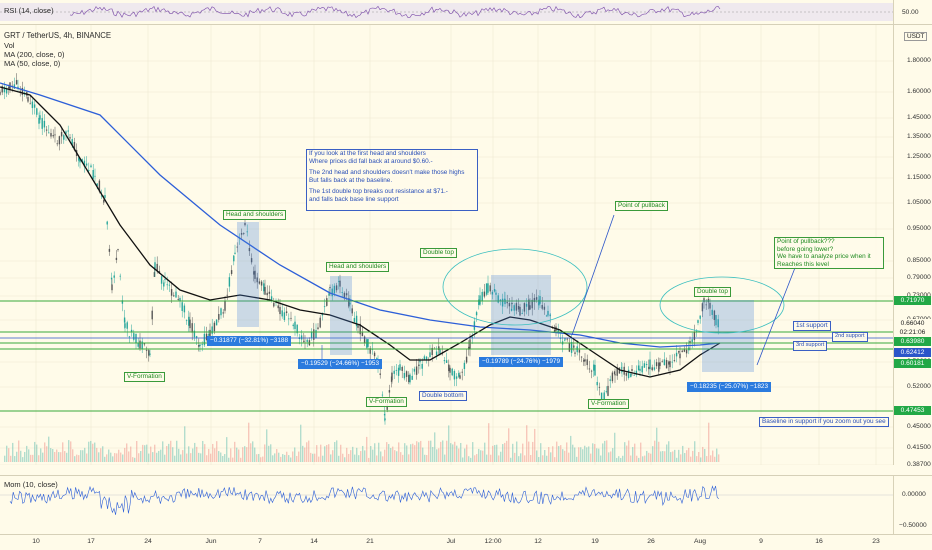 This screenshot has height=550, width=932. What do you see at coordinates (805, 249) in the screenshot?
I see `pullback-line: before going lower?` at bounding box center [805, 249].